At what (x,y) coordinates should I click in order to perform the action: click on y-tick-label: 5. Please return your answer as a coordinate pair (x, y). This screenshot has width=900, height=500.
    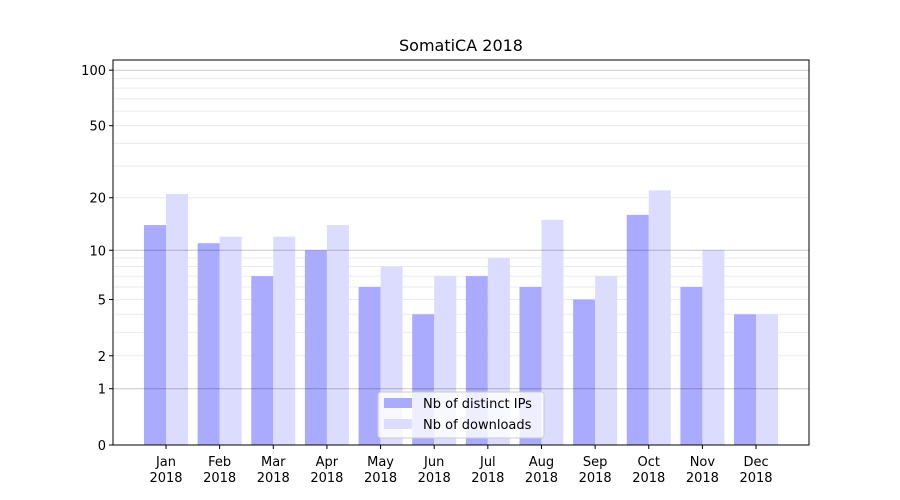
    Looking at the image, I should click on (102, 300).